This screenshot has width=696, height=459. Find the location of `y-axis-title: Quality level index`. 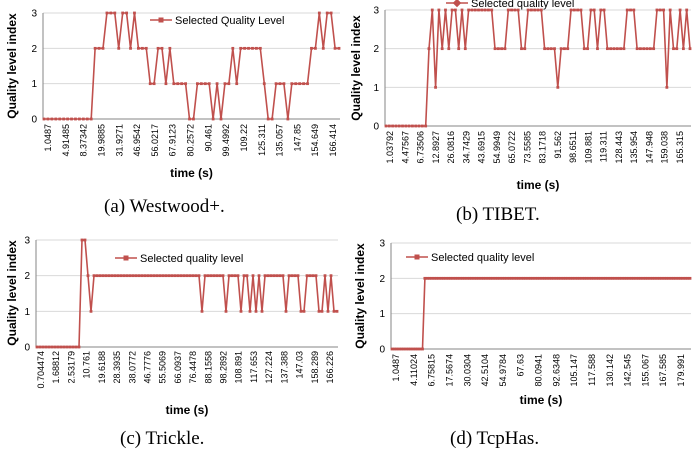

y-axis-title: Quality level index is located at coordinates (356, 68).